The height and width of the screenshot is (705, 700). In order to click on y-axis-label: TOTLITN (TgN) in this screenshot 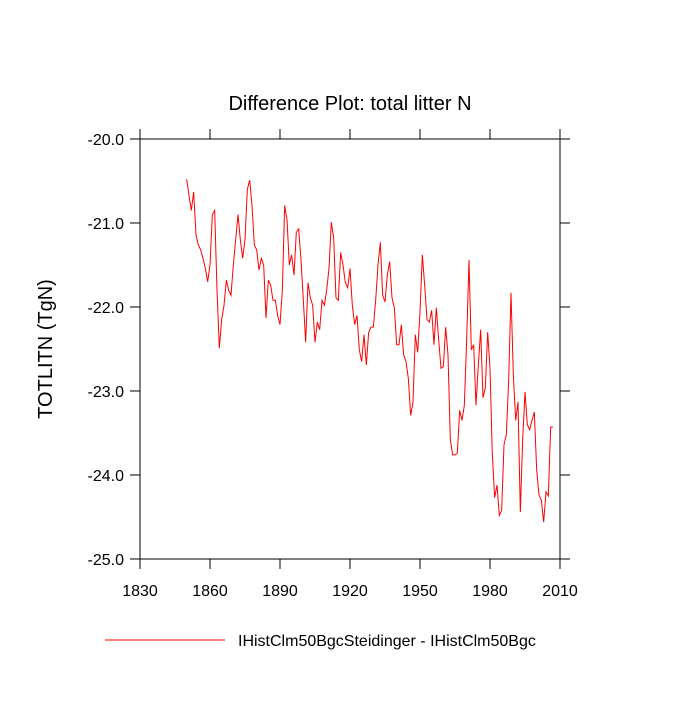, I will do `click(46, 349)`.